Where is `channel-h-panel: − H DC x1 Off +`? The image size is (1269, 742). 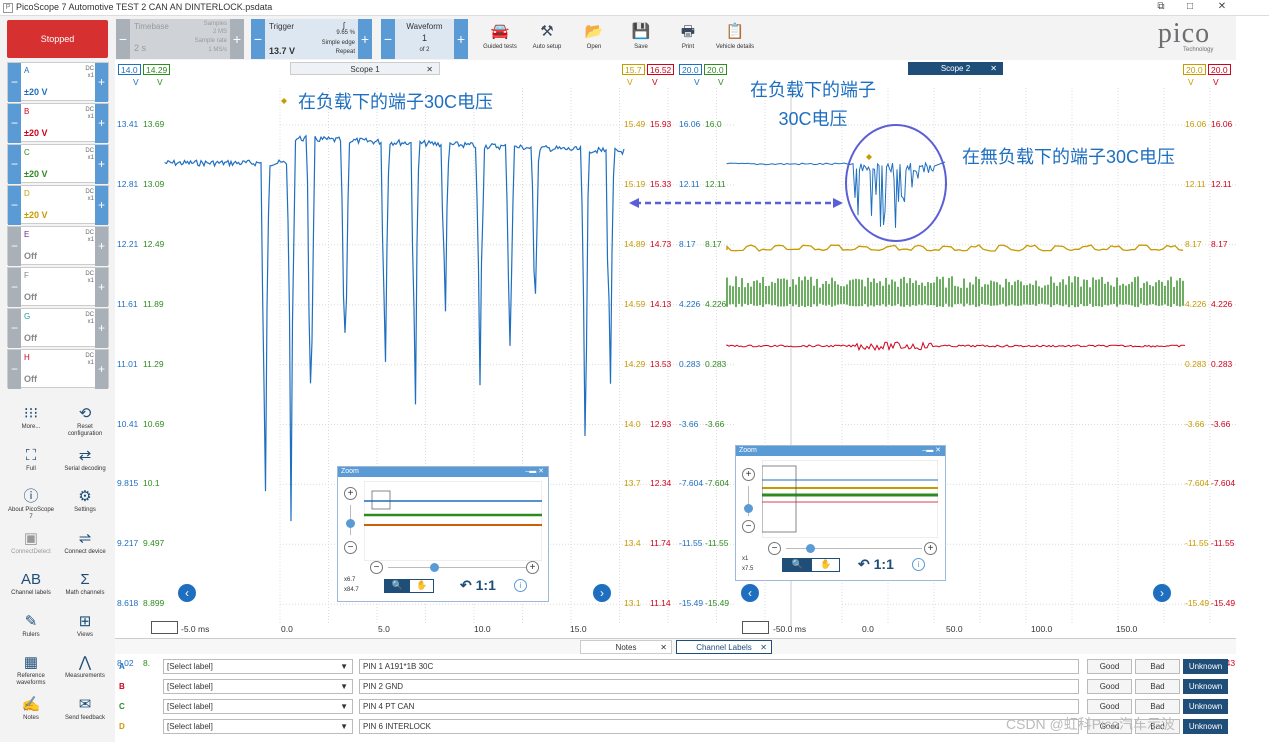 channel-h-panel: − H DC x1 Off + is located at coordinates (58, 369).